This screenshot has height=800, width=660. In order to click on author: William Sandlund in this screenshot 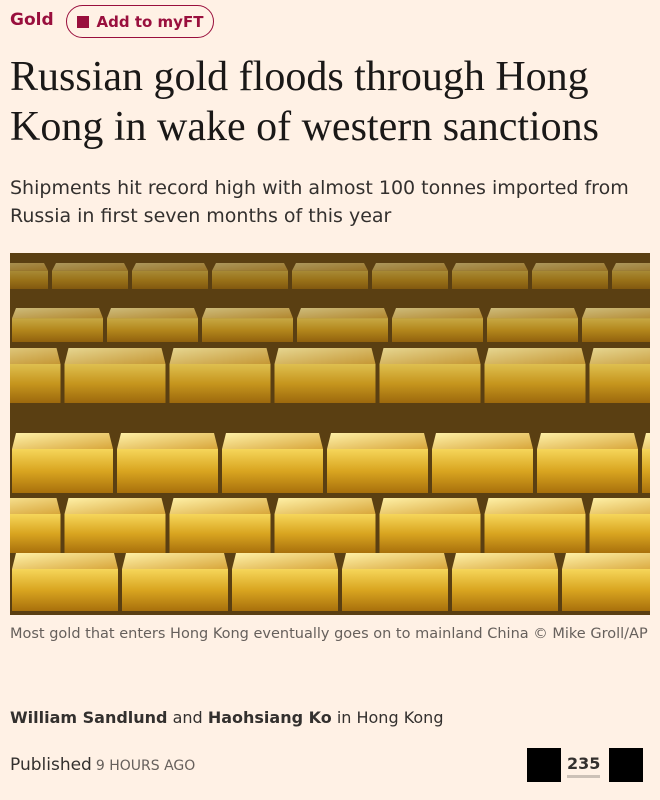, I will do `click(89, 717)`.